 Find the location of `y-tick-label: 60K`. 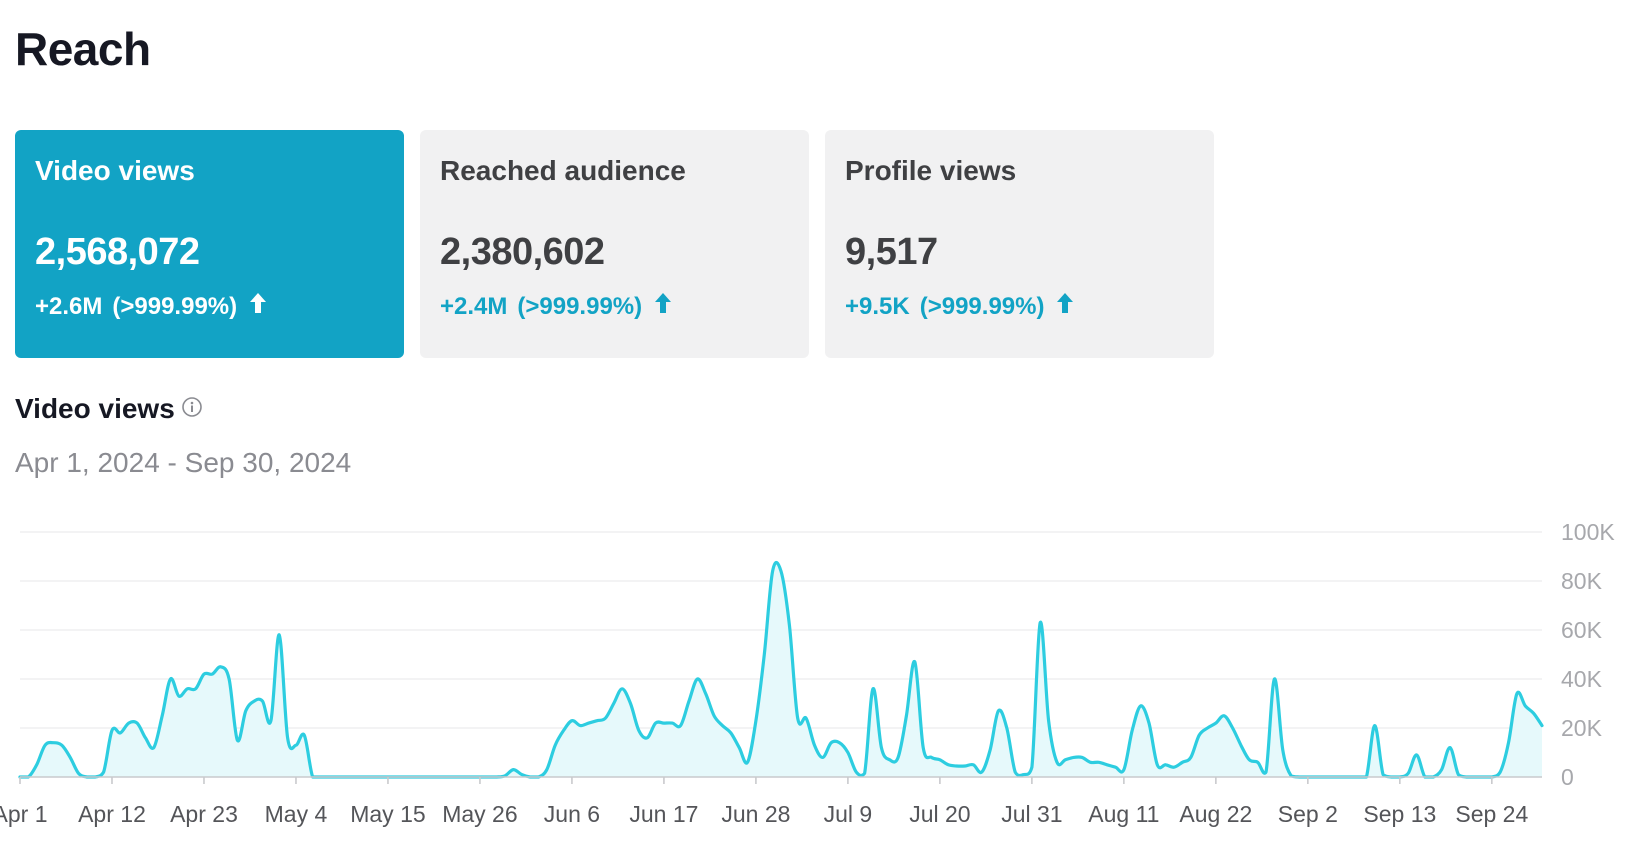

y-tick-label: 60K is located at coordinates (1582, 630).